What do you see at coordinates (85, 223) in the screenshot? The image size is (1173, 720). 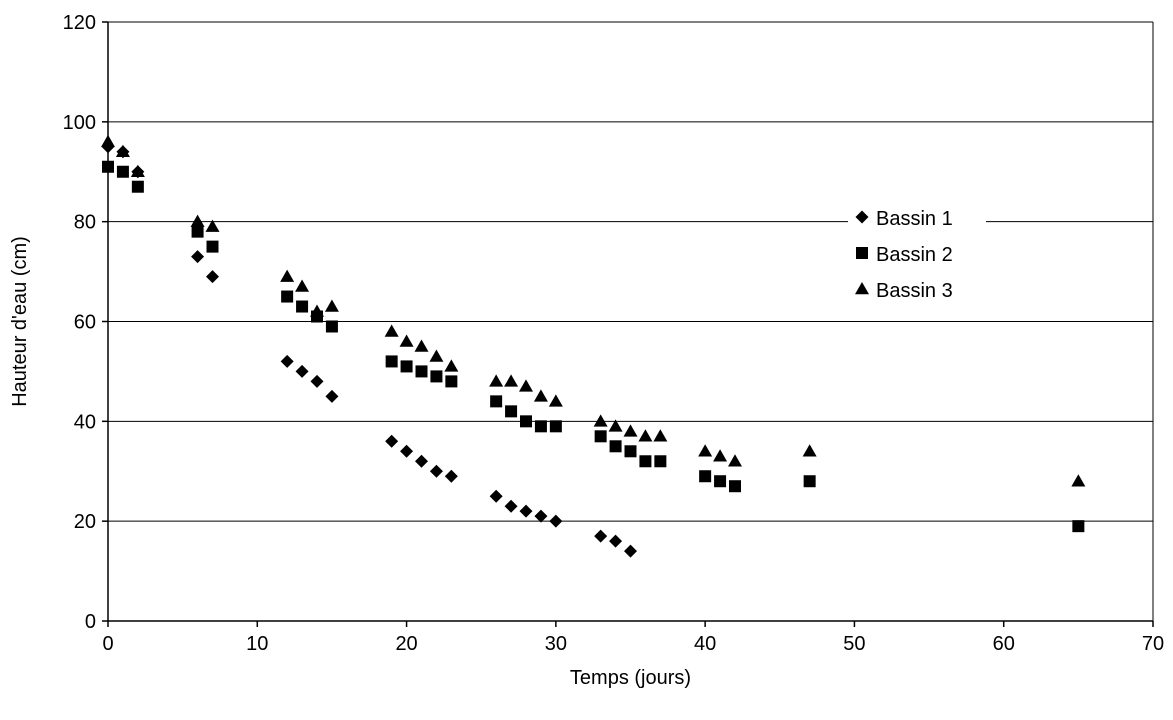 I see `y-tick-label-80: 80` at bounding box center [85, 223].